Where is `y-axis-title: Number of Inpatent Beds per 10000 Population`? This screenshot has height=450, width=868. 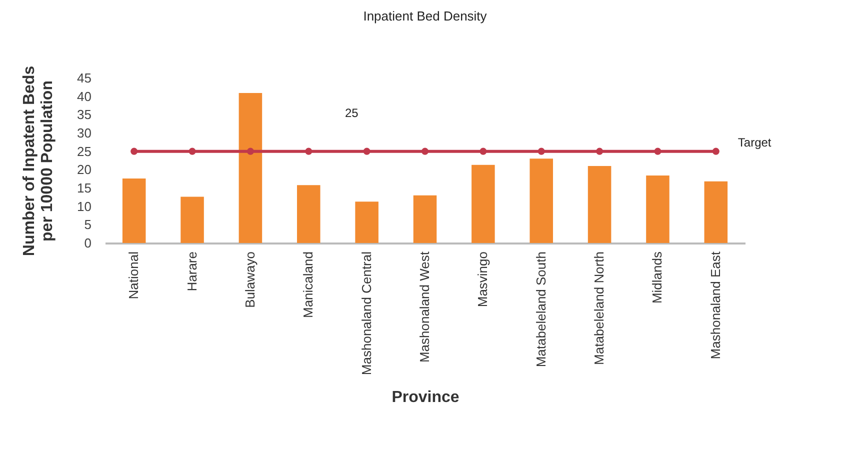
y-axis-title: Number of Inpatent Beds per 10000 Population is located at coordinates (38, 161).